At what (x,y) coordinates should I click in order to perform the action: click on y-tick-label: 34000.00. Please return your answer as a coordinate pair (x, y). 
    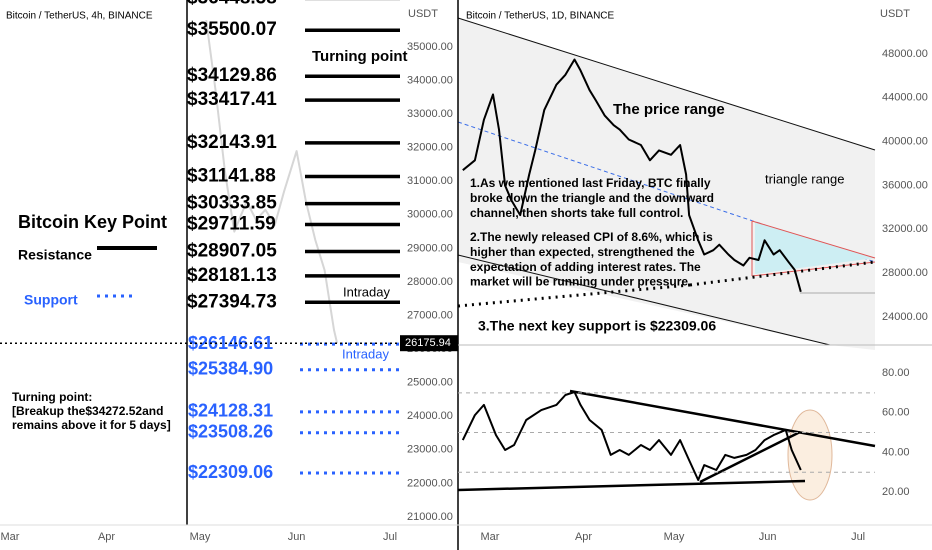
    Looking at the image, I should click on (430, 80).